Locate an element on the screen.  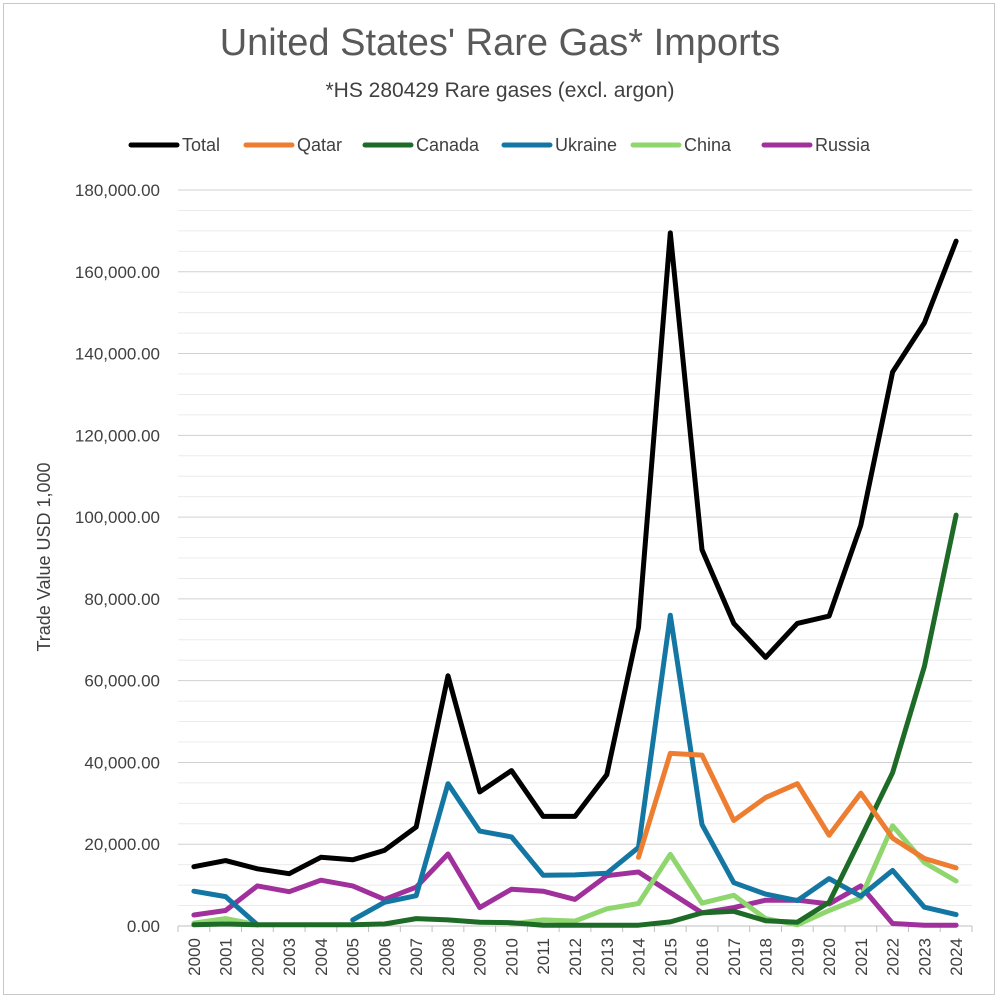
legend: Total Qatar Canada Ukraine China Russia is located at coordinates (499, 145).